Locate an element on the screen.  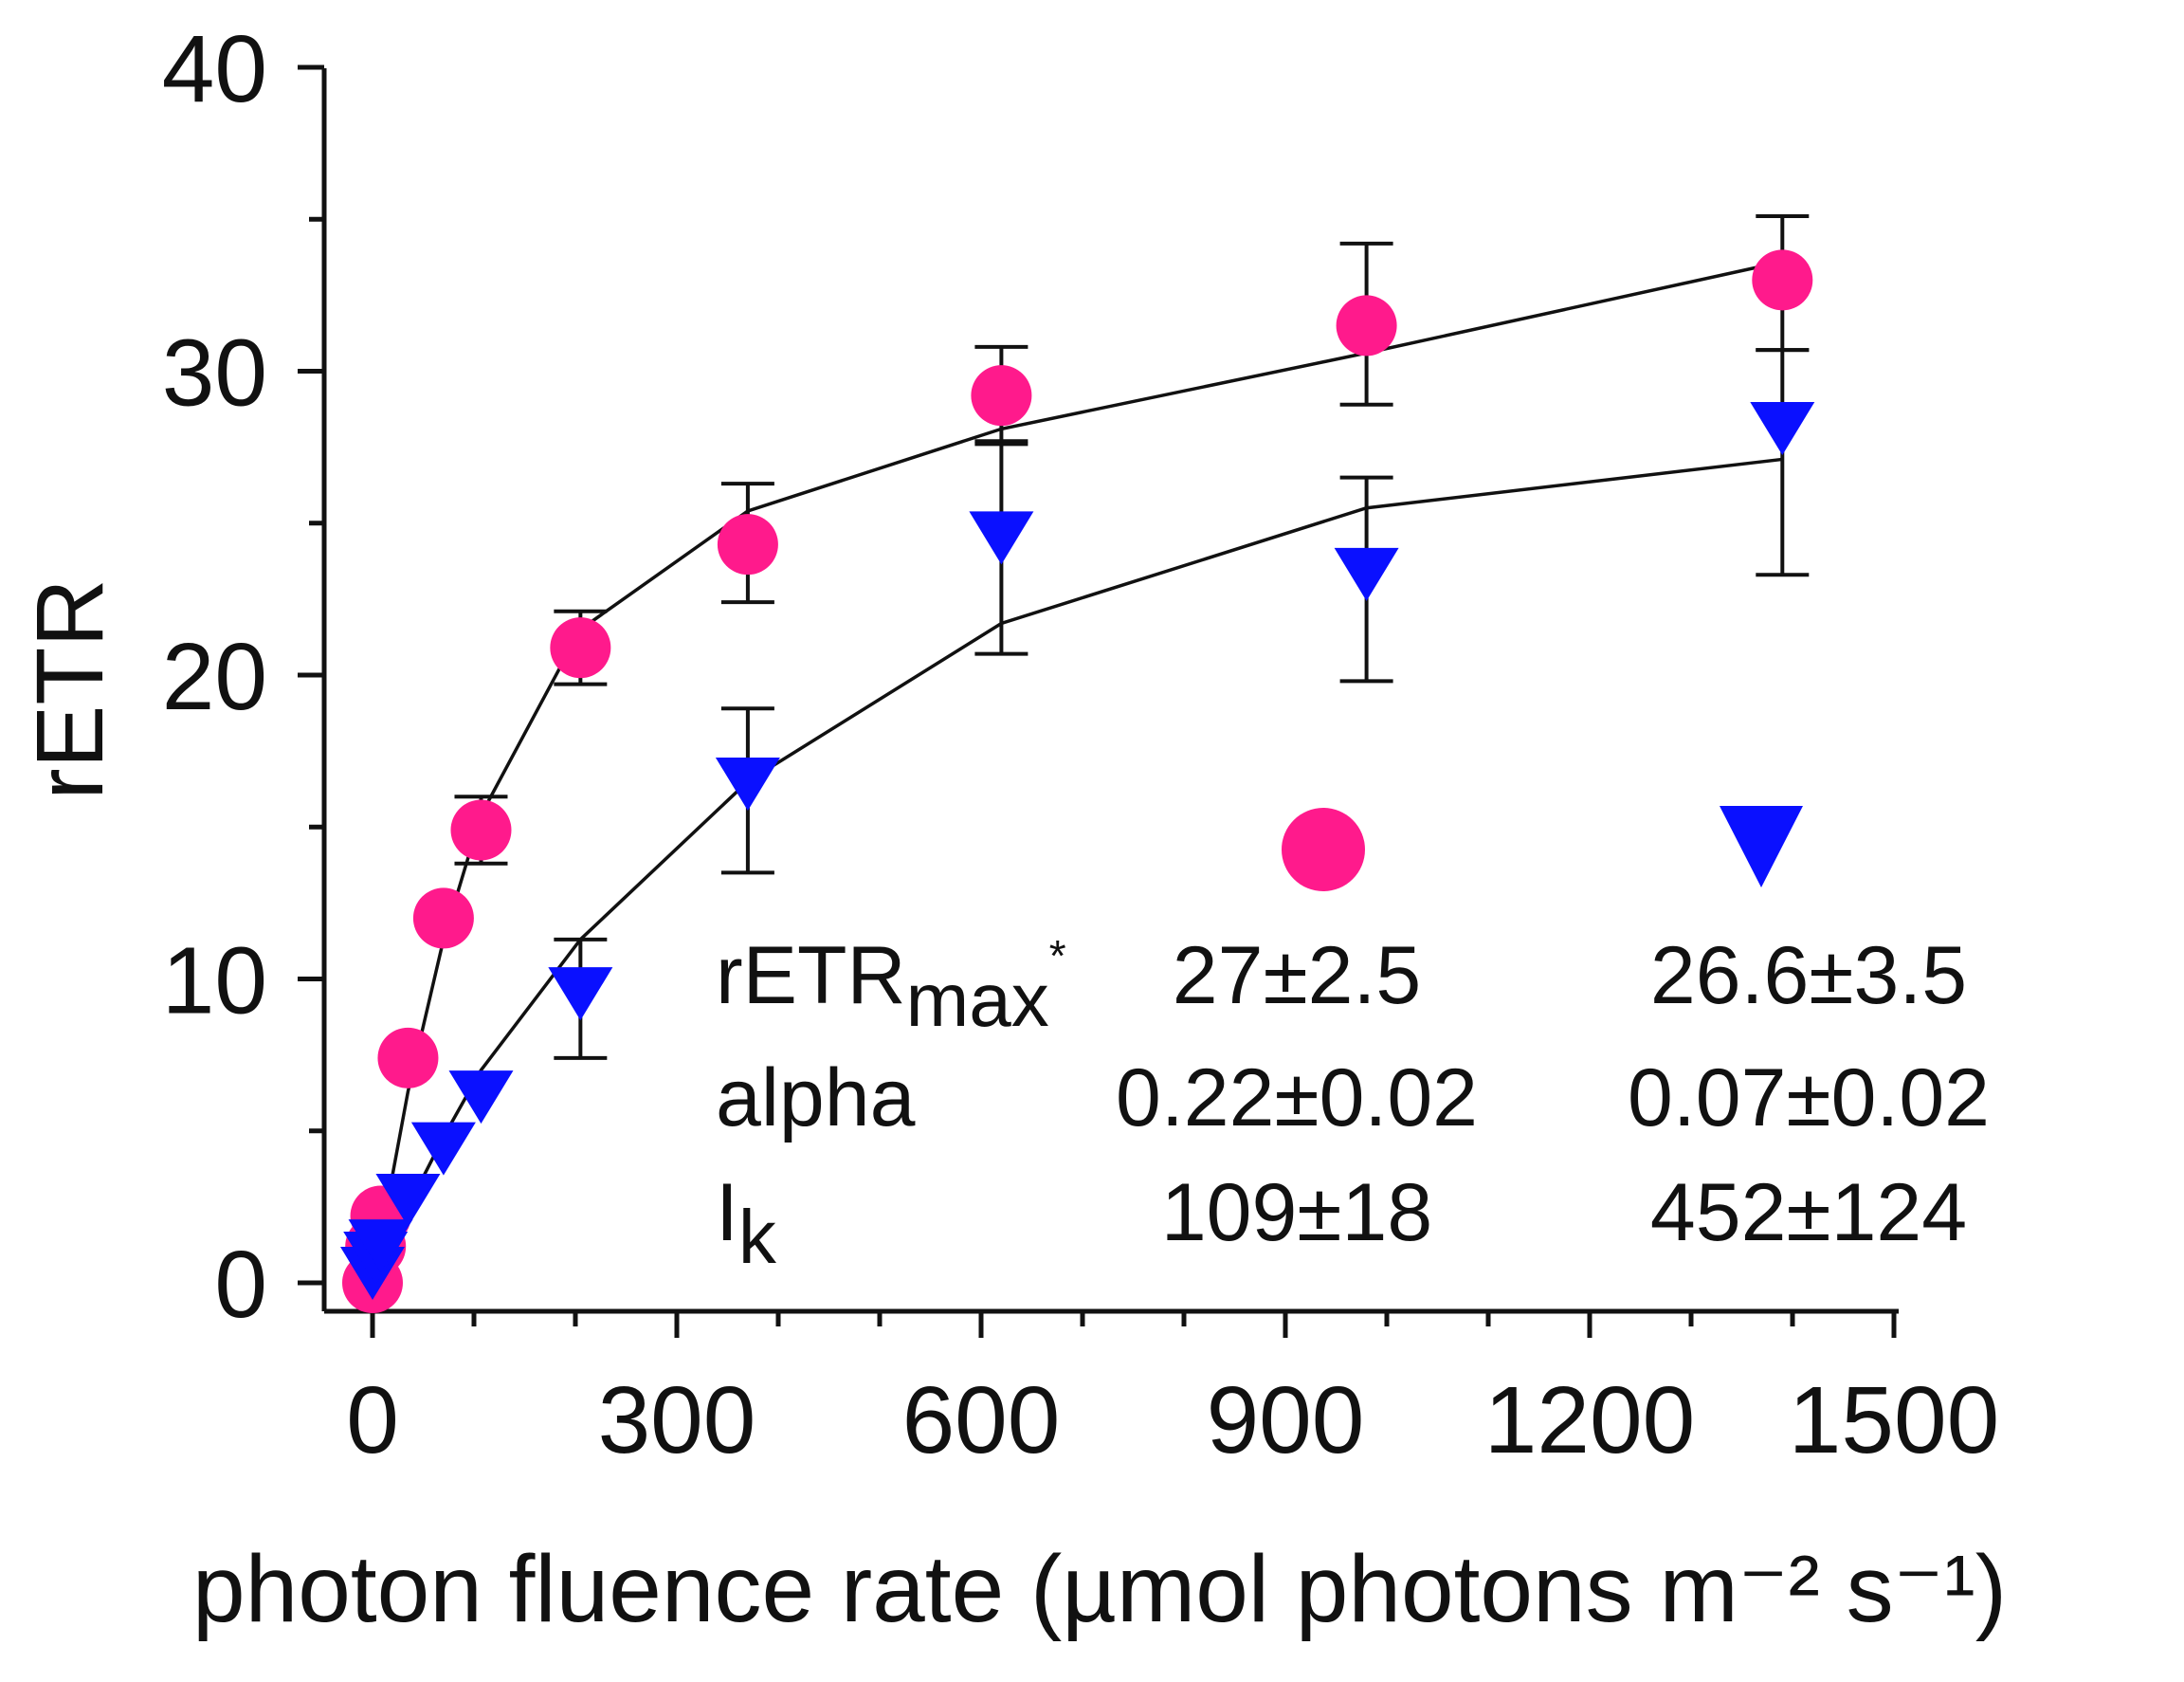
x-tick-label-0: 0 is located at coordinates (372, 1420).